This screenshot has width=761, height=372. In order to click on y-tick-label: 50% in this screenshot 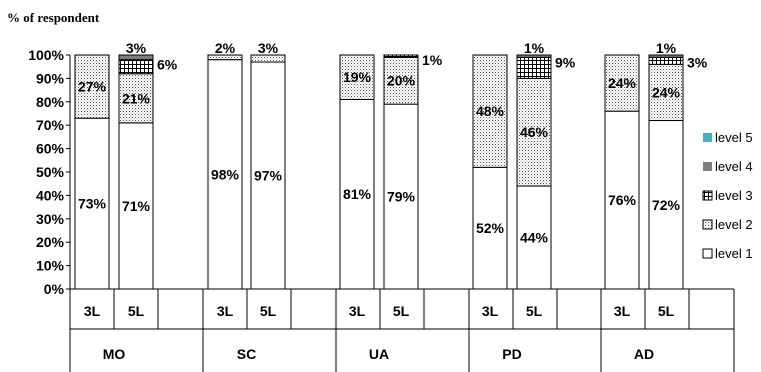, I will do `click(50, 172)`.